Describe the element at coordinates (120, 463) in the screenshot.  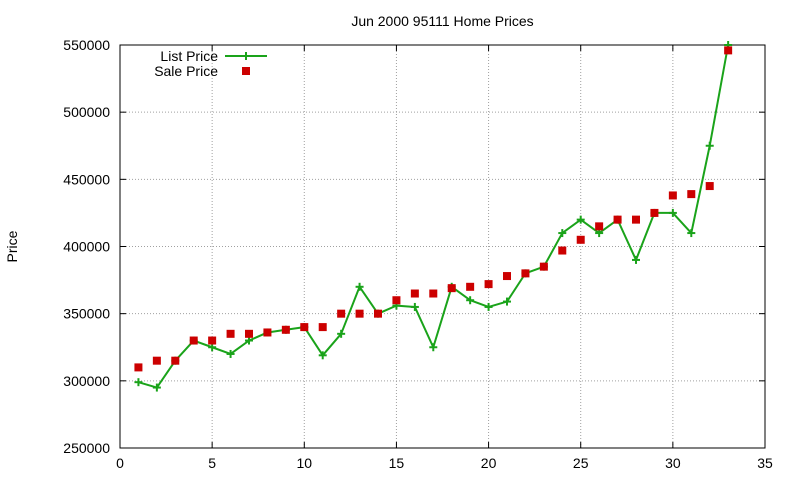
I see `x-tick-label: 0` at that location.